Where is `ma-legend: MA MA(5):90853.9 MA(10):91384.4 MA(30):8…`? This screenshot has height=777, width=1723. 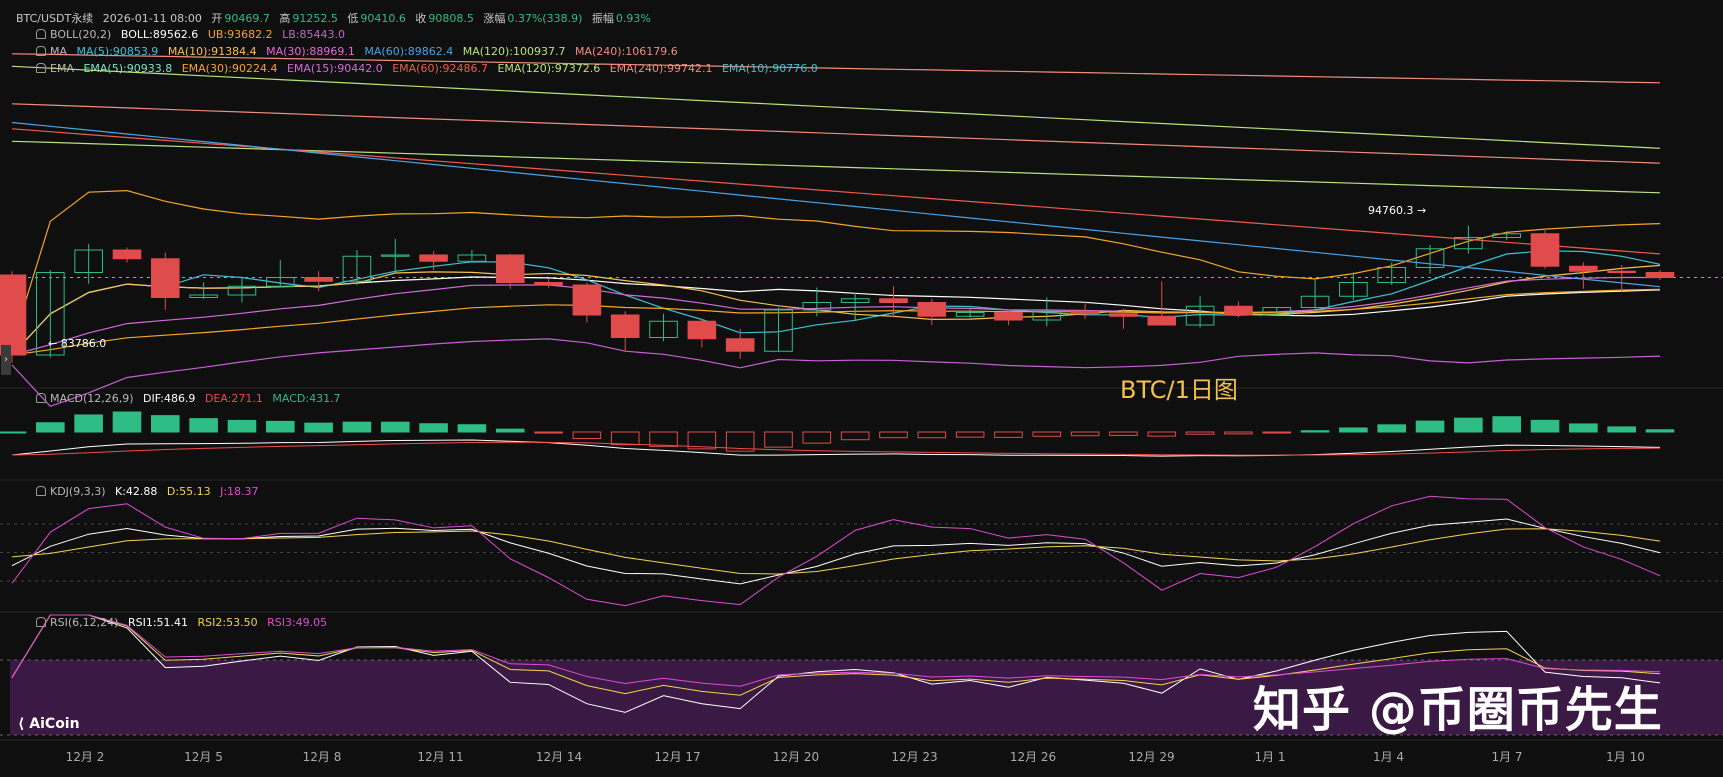
ma-legend: MA MA(5):90853.9 MA(10):91384.4 MA(30):8… is located at coordinates (360, 51).